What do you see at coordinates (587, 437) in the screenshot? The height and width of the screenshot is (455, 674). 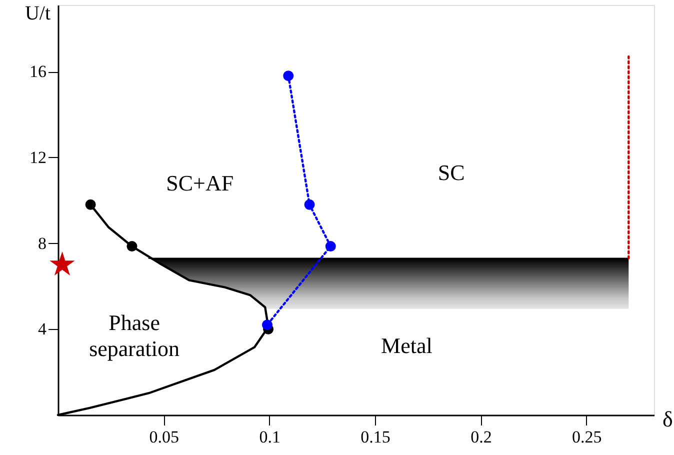 I see `x-tick-label: 0.25` at bounding box center [587, 437].